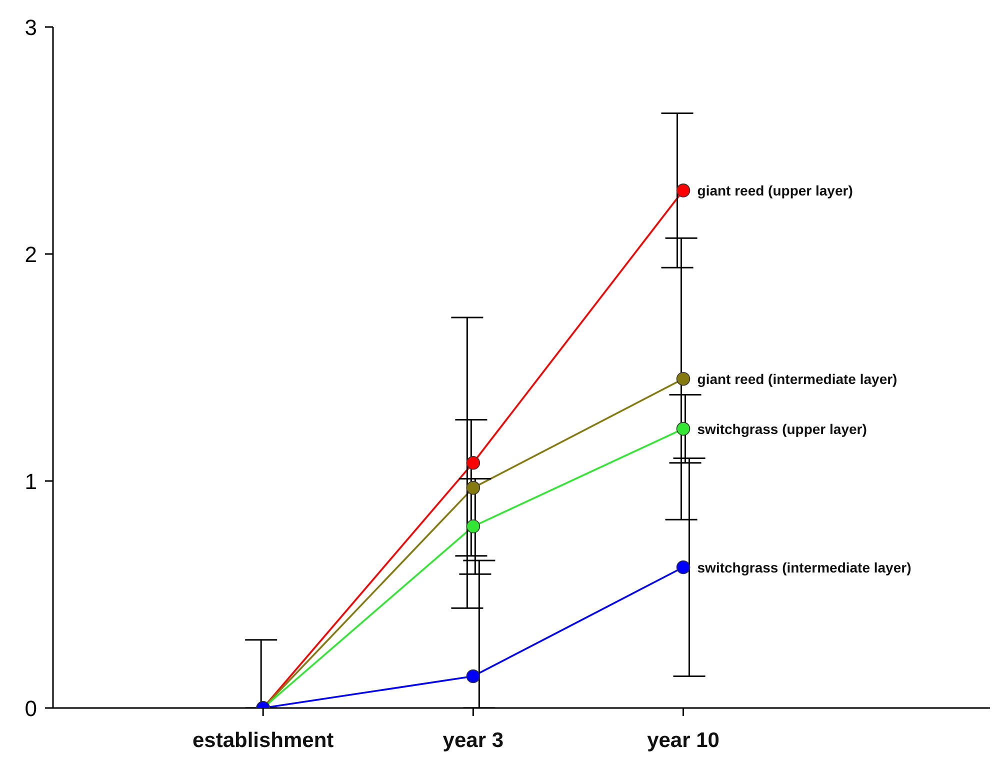 The height and width of the screenshot is (765, 993). What do you see at coordinates (782, 428) in the screenshot?
I see `series-label: switchgrass (upper layer)` at bounding box center [782, 428].